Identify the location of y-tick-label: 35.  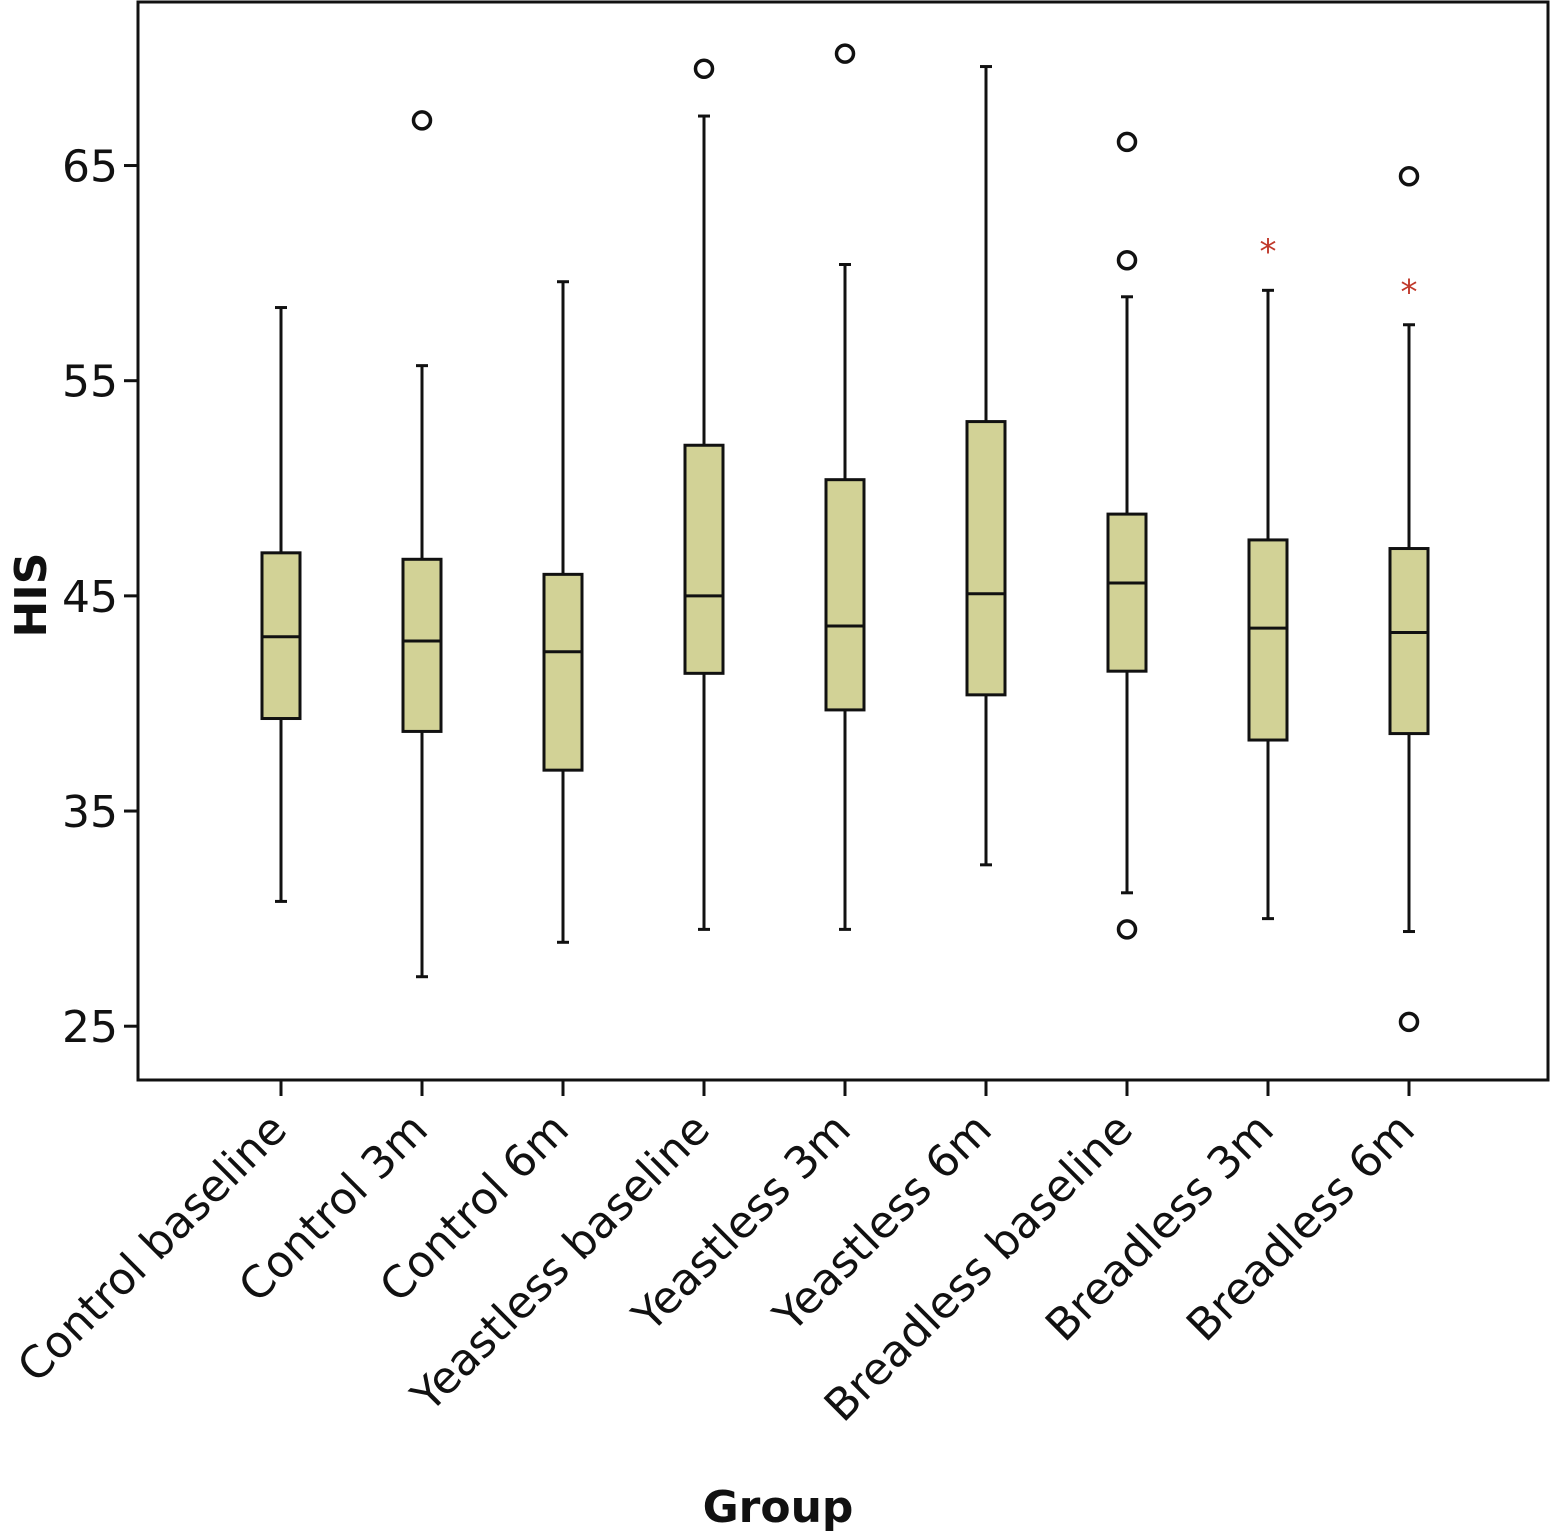
(90, 812).